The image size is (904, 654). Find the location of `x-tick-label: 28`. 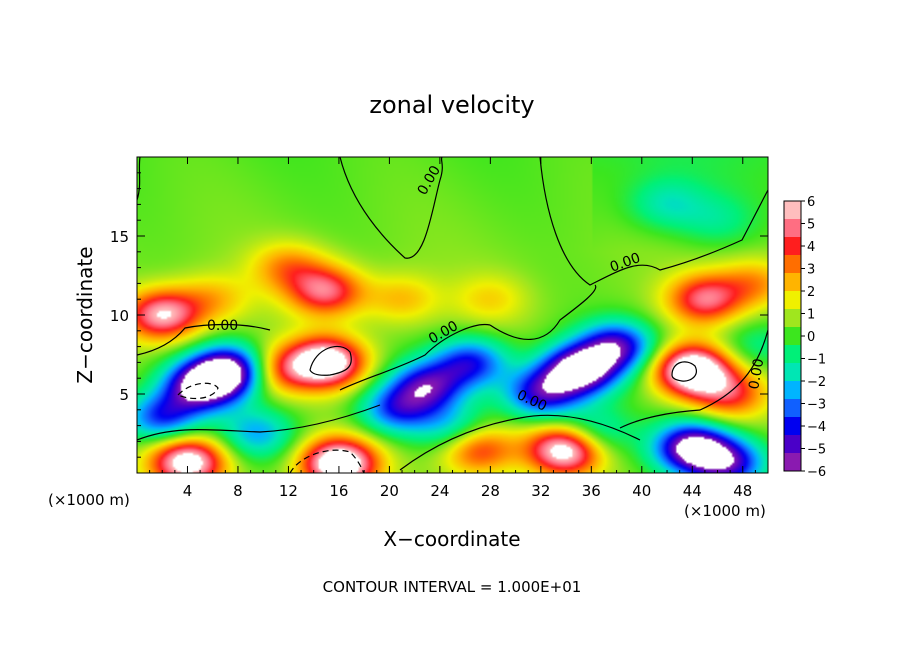

x-tick-label: 28 is located at coordinates (490, 491).